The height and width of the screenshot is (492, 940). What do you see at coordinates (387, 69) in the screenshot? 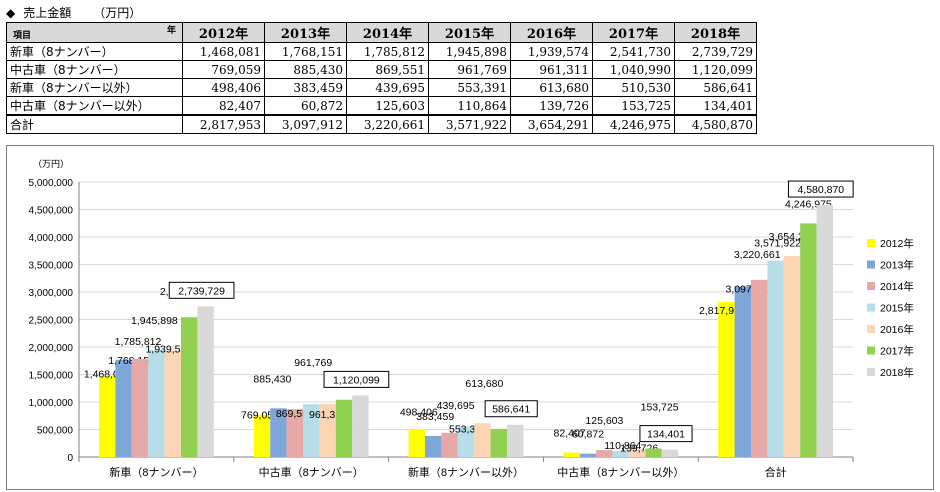
I see `table-cell: 869,551` at bounding box center [387, 69].